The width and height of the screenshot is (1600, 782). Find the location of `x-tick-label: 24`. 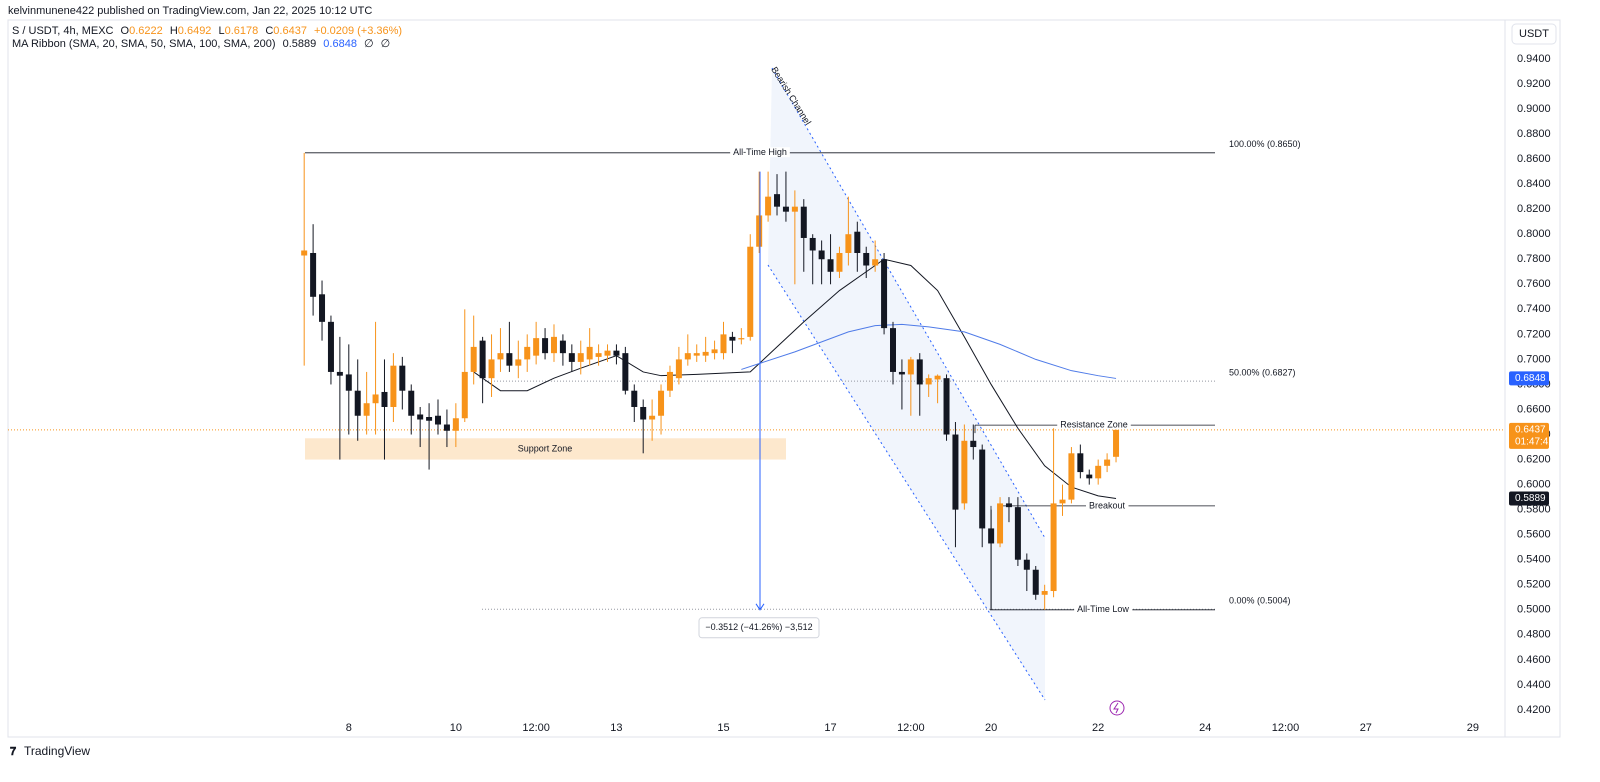

x-tick-label: 24 is located at coordinates (1205, 728).